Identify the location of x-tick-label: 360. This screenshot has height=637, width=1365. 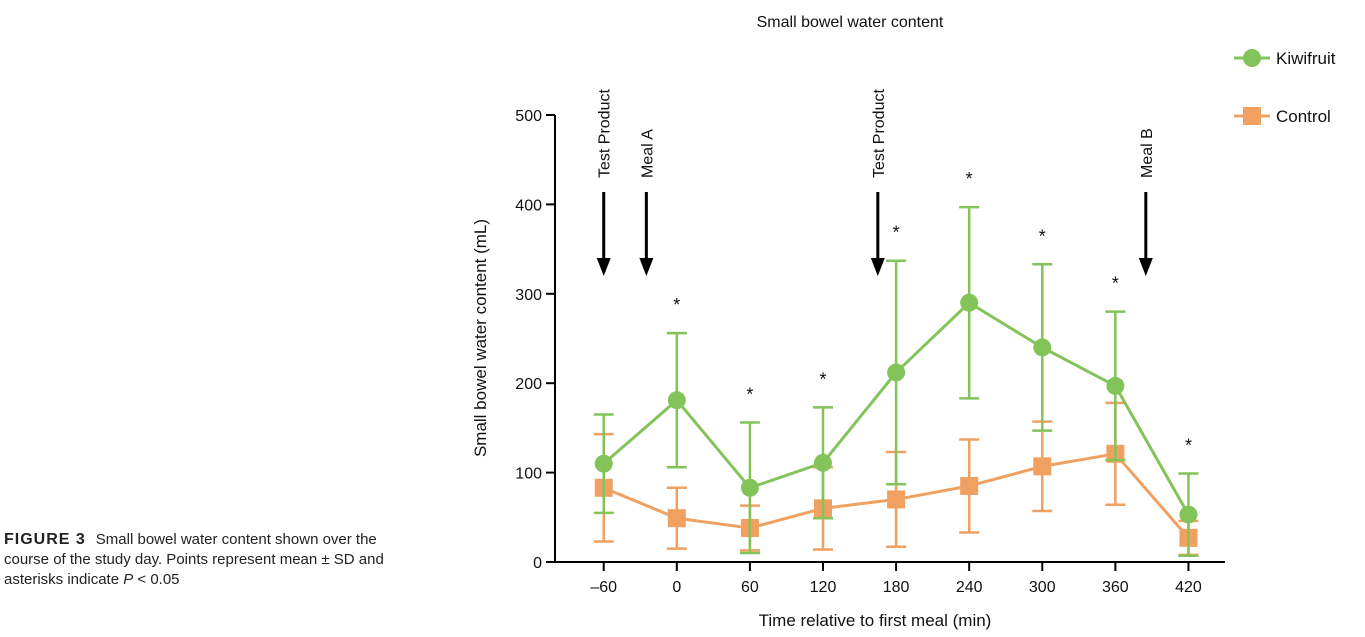
(1115, 587).